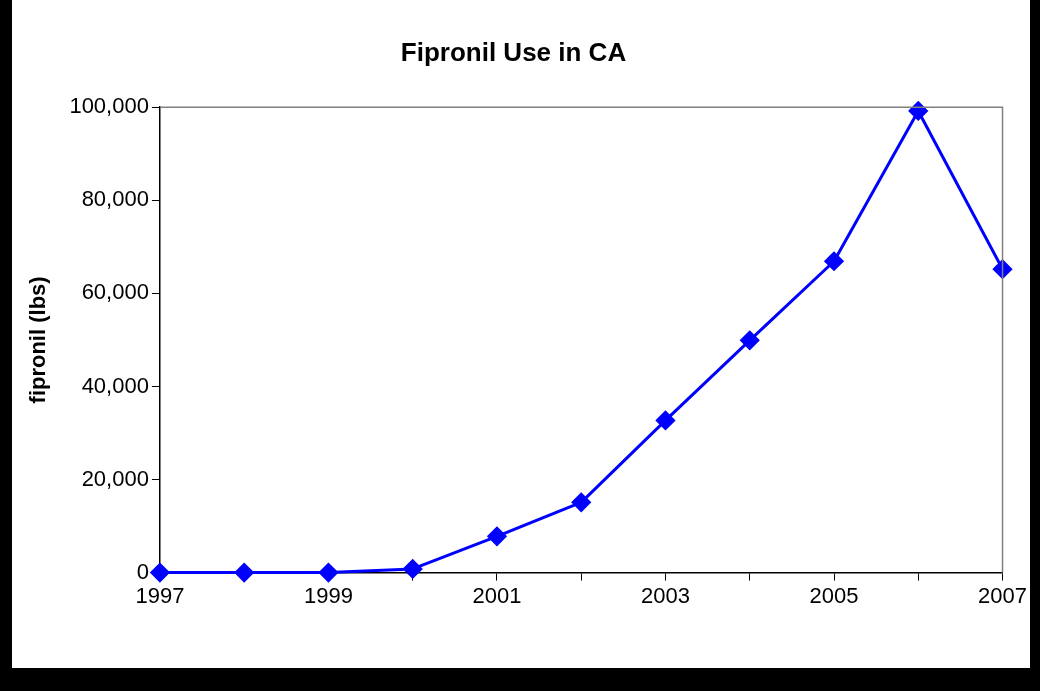 The image size is (1040, 691). Describe the element at coordinates (38, 340) in the screenshot. I see `y-axis-title: fipronil (lbs)` at that location.